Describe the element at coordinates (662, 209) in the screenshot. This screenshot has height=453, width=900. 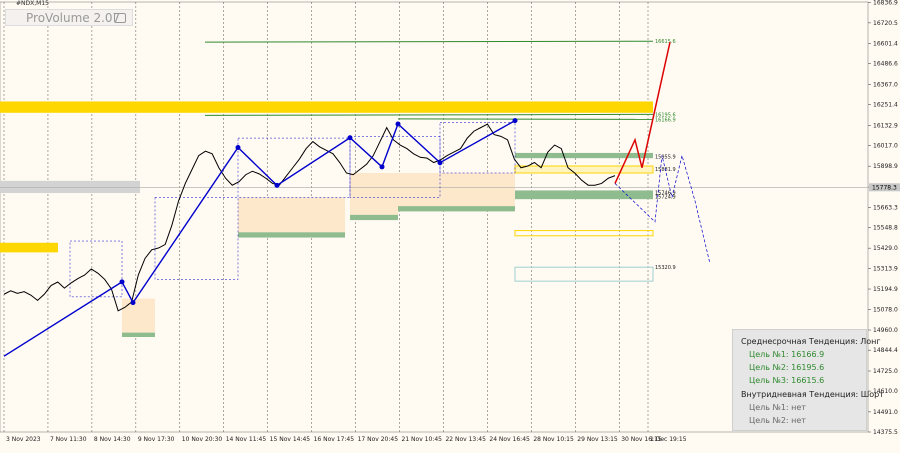
I see `forecast-line-short` at that location.